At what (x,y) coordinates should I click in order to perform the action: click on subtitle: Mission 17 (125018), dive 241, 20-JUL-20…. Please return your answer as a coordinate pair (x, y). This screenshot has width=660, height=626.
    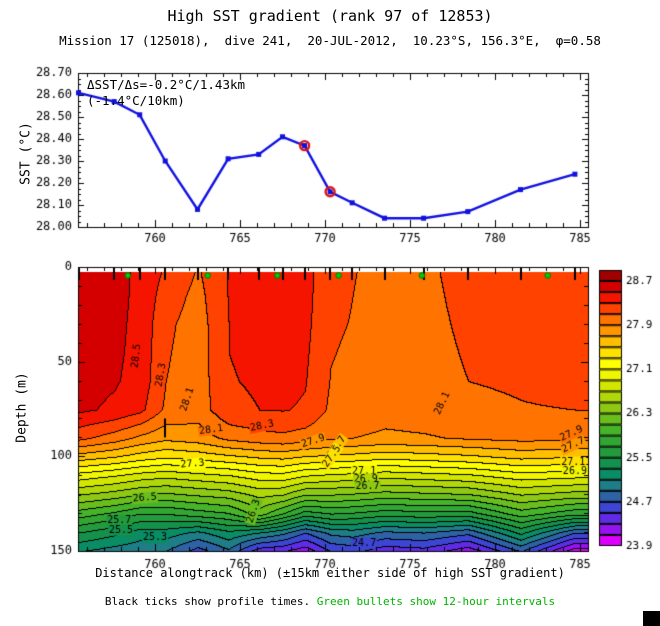
    Looking at the image, I should click on (330, 40).